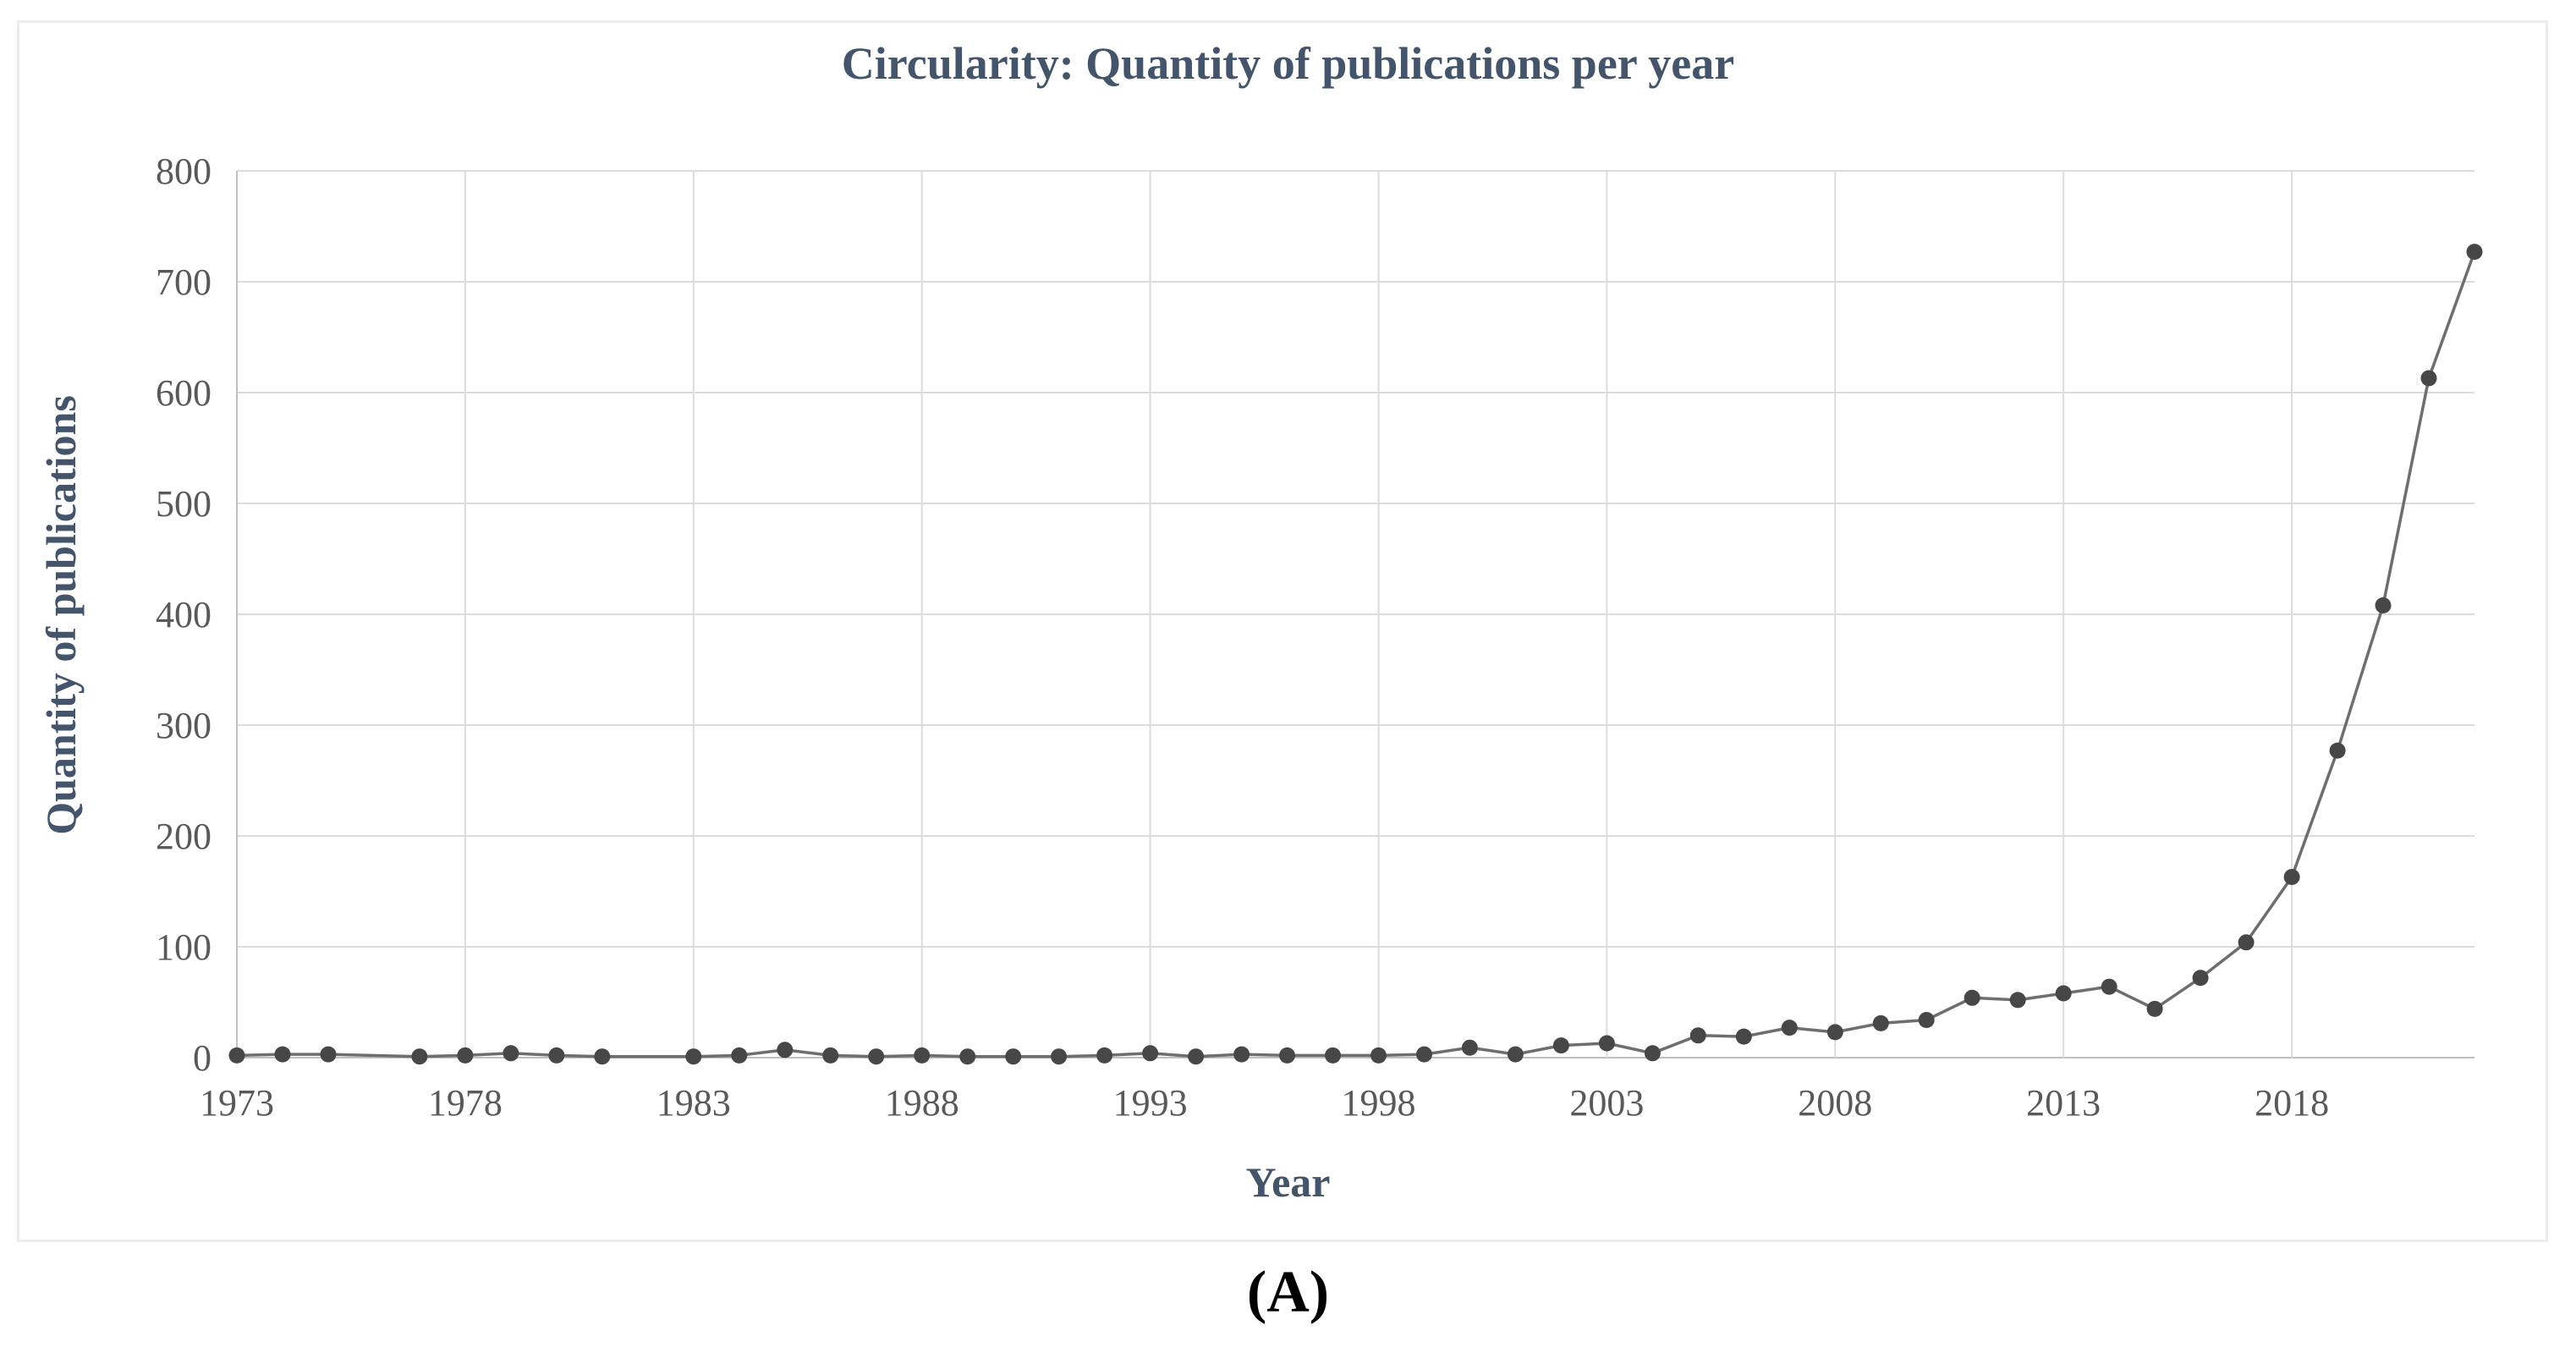  What do you see at coordinates (184, 504) in the screenshot?
I see `y-tick-label: 500` at bounding box center [184, 504].